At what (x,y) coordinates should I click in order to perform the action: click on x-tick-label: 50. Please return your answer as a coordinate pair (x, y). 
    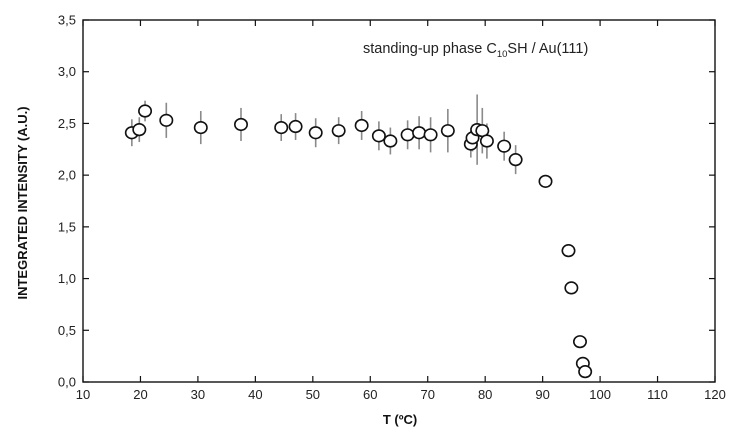
    Looking at the image, I should click on (313, 394).